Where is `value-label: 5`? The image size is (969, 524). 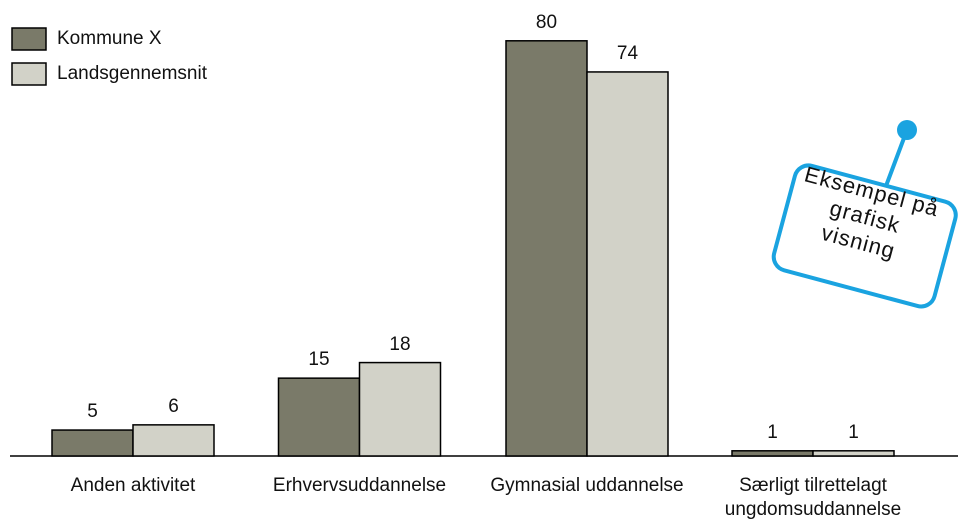
value-label: 5 is located at coordinates (92, 412).